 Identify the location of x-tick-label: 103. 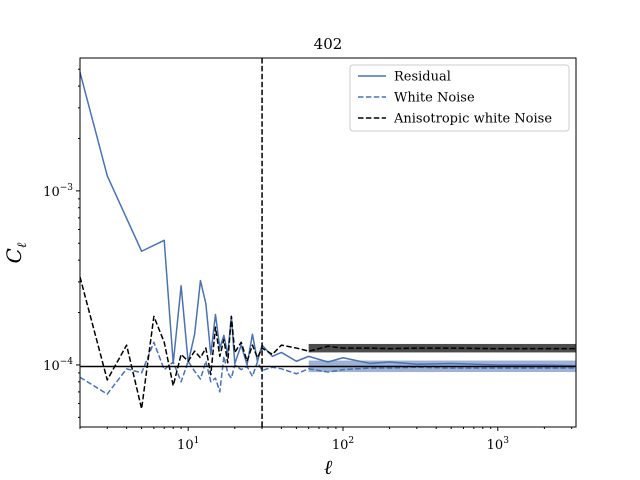
(498, 444).